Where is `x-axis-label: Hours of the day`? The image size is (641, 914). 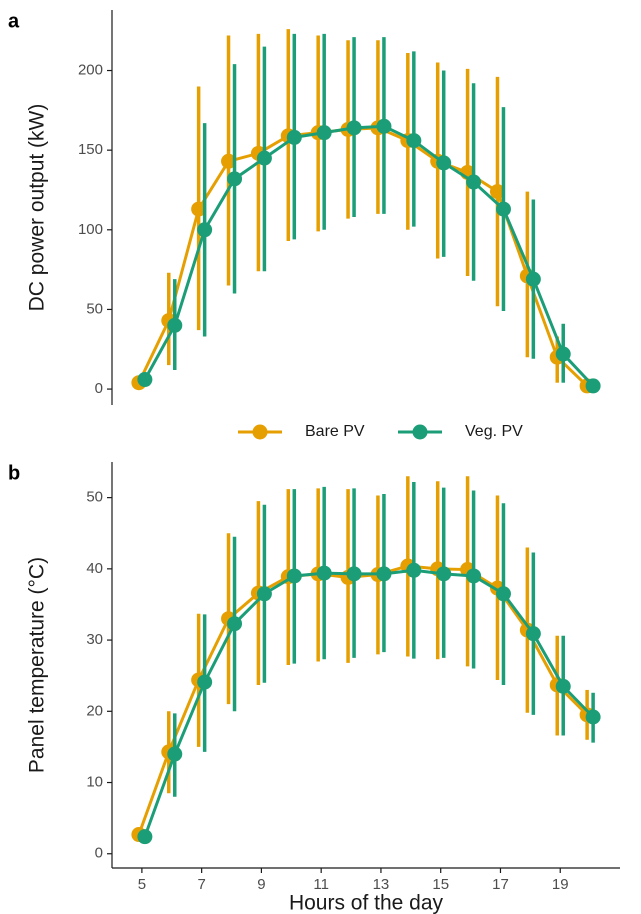 x-axis-label: Hours of the day is located at coordinates (366, 903).